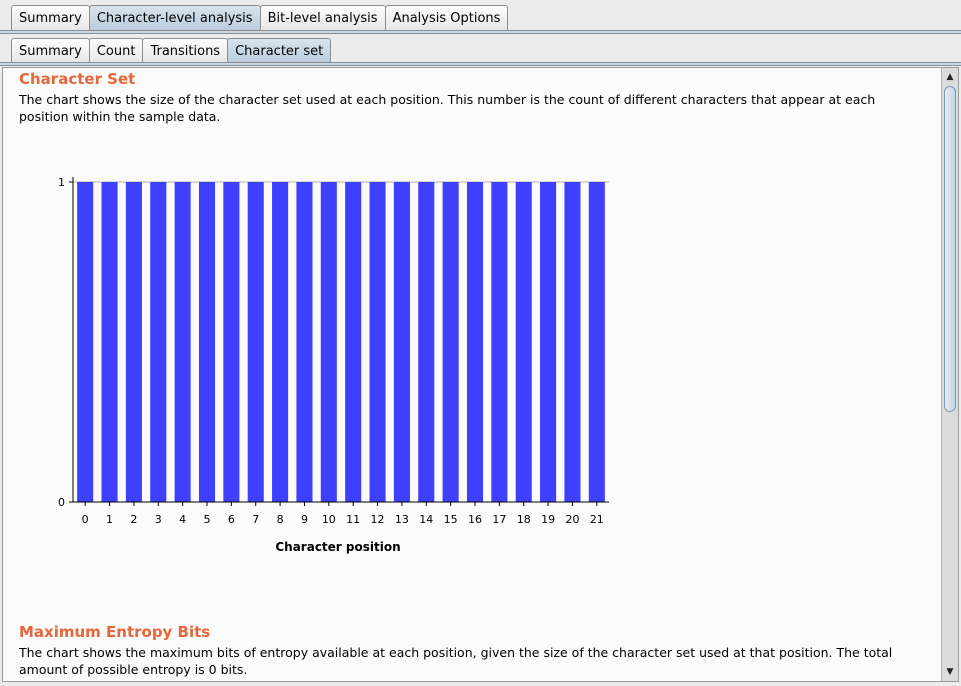 This screenshot has height=686, width=961. What do you see at coordinates (174, 18) in the screenshot?
I see `tab-character-level-analysis: Character-level analysis` at bounding box center [174, 18].